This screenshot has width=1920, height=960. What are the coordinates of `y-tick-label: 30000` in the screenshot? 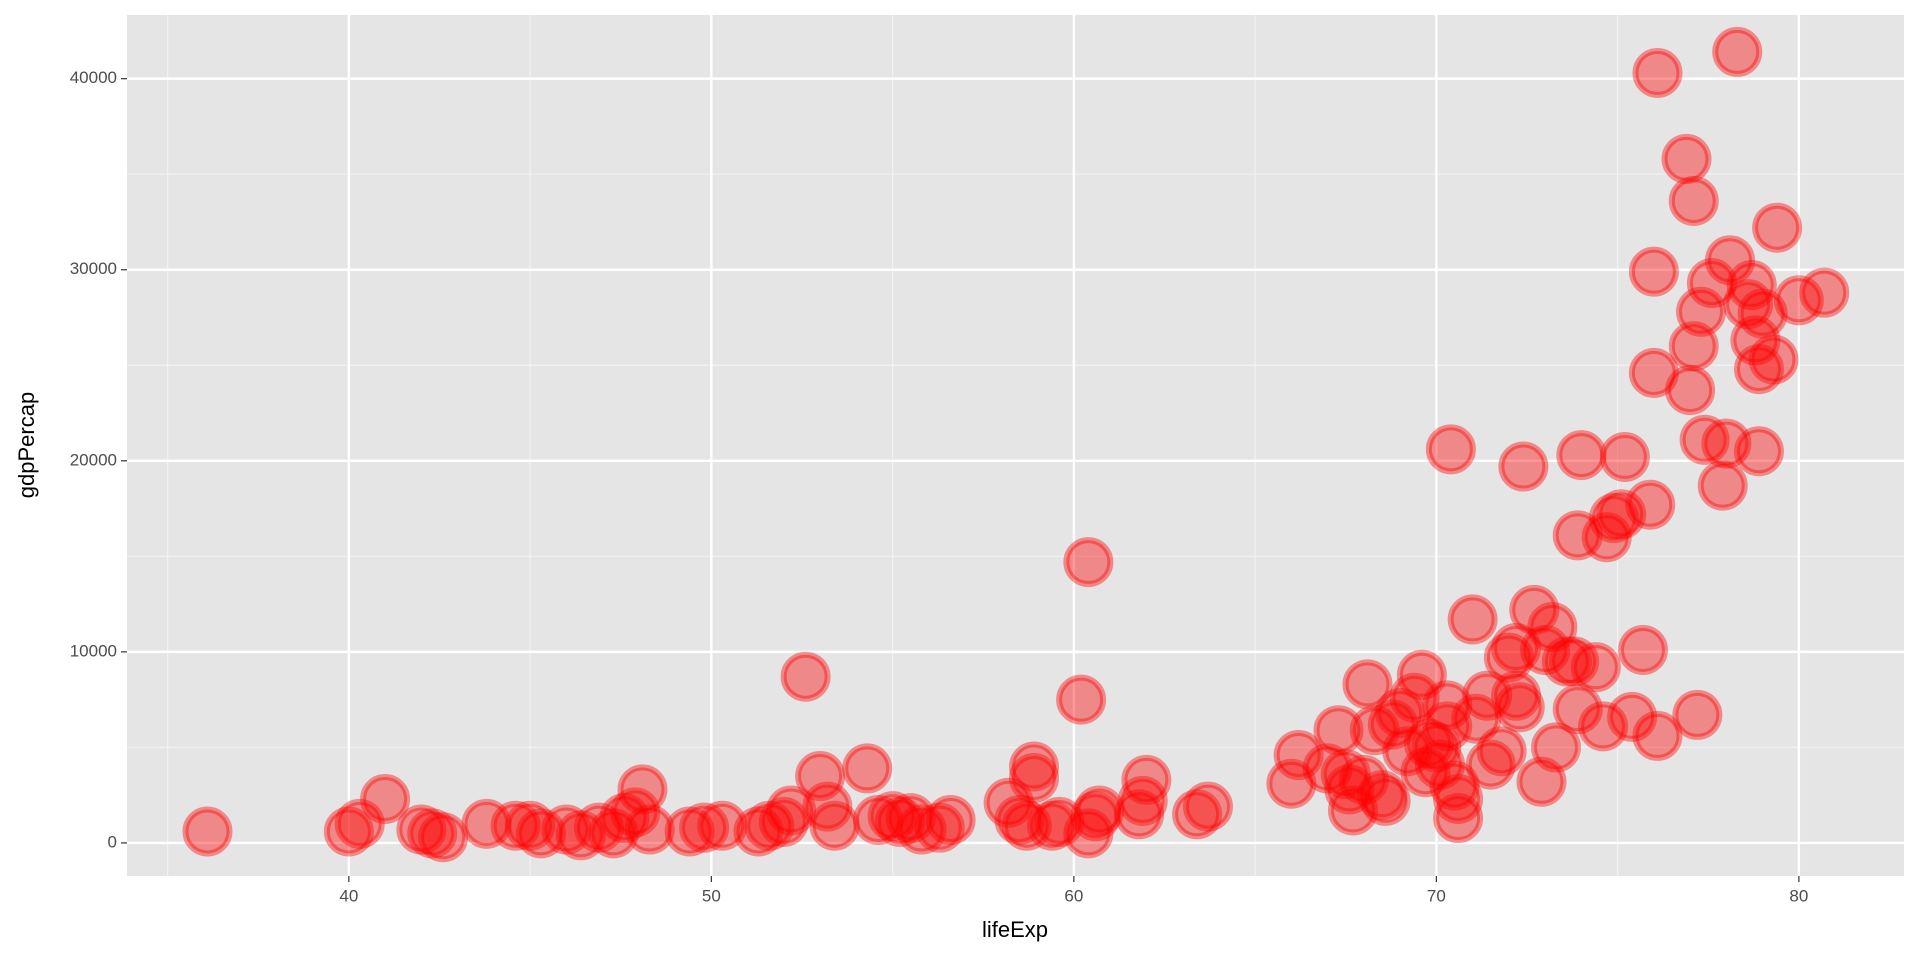 It's located at (93, 268).